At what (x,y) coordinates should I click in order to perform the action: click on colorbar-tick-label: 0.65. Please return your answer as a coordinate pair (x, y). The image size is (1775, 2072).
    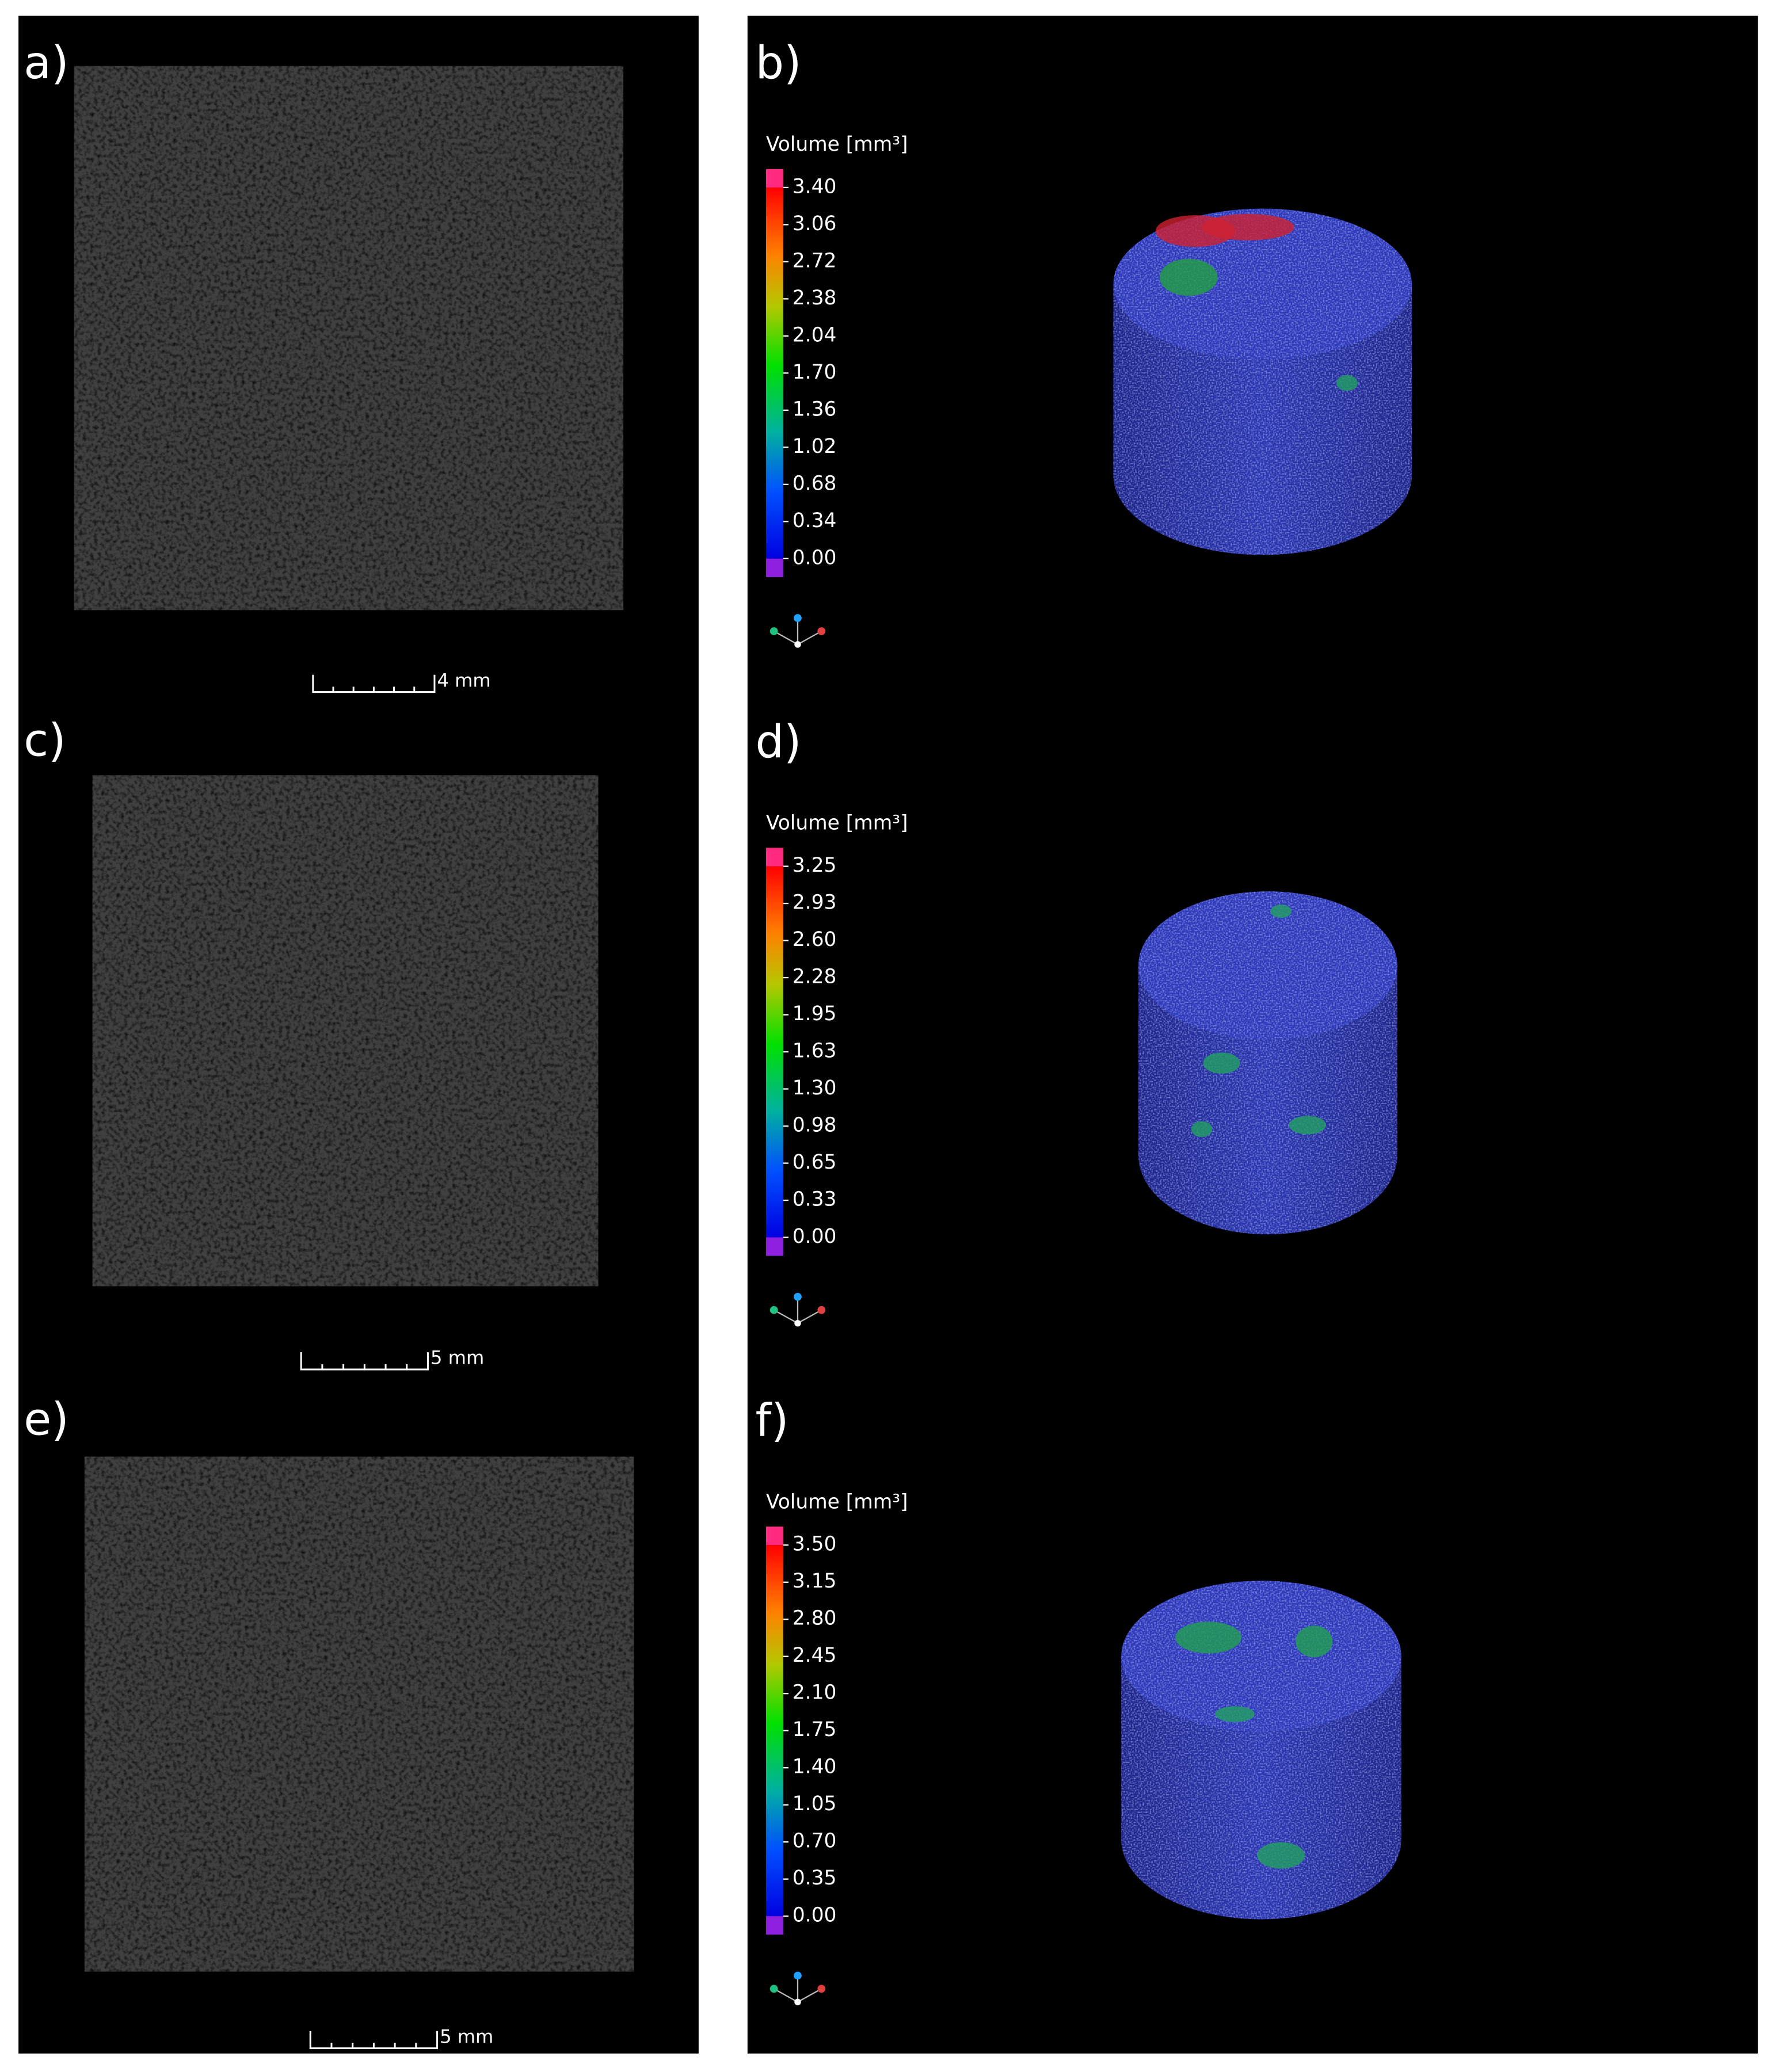
    Looking at the image, I should click on (815, 1162).